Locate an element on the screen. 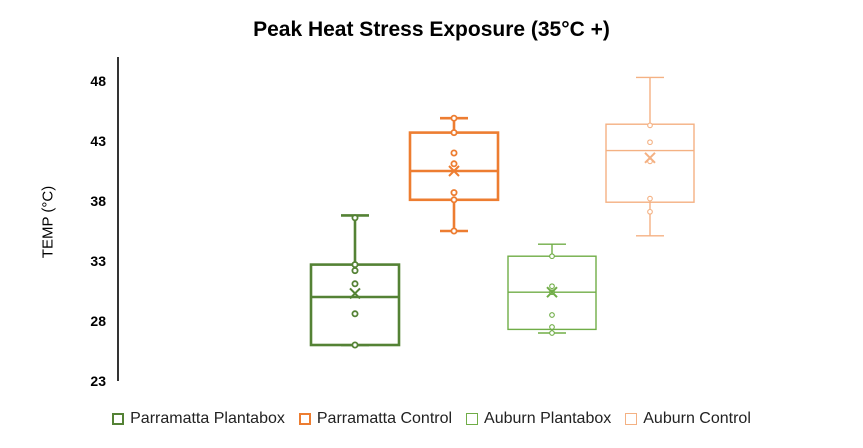  box-iqr is located at coordinates (355, 305).